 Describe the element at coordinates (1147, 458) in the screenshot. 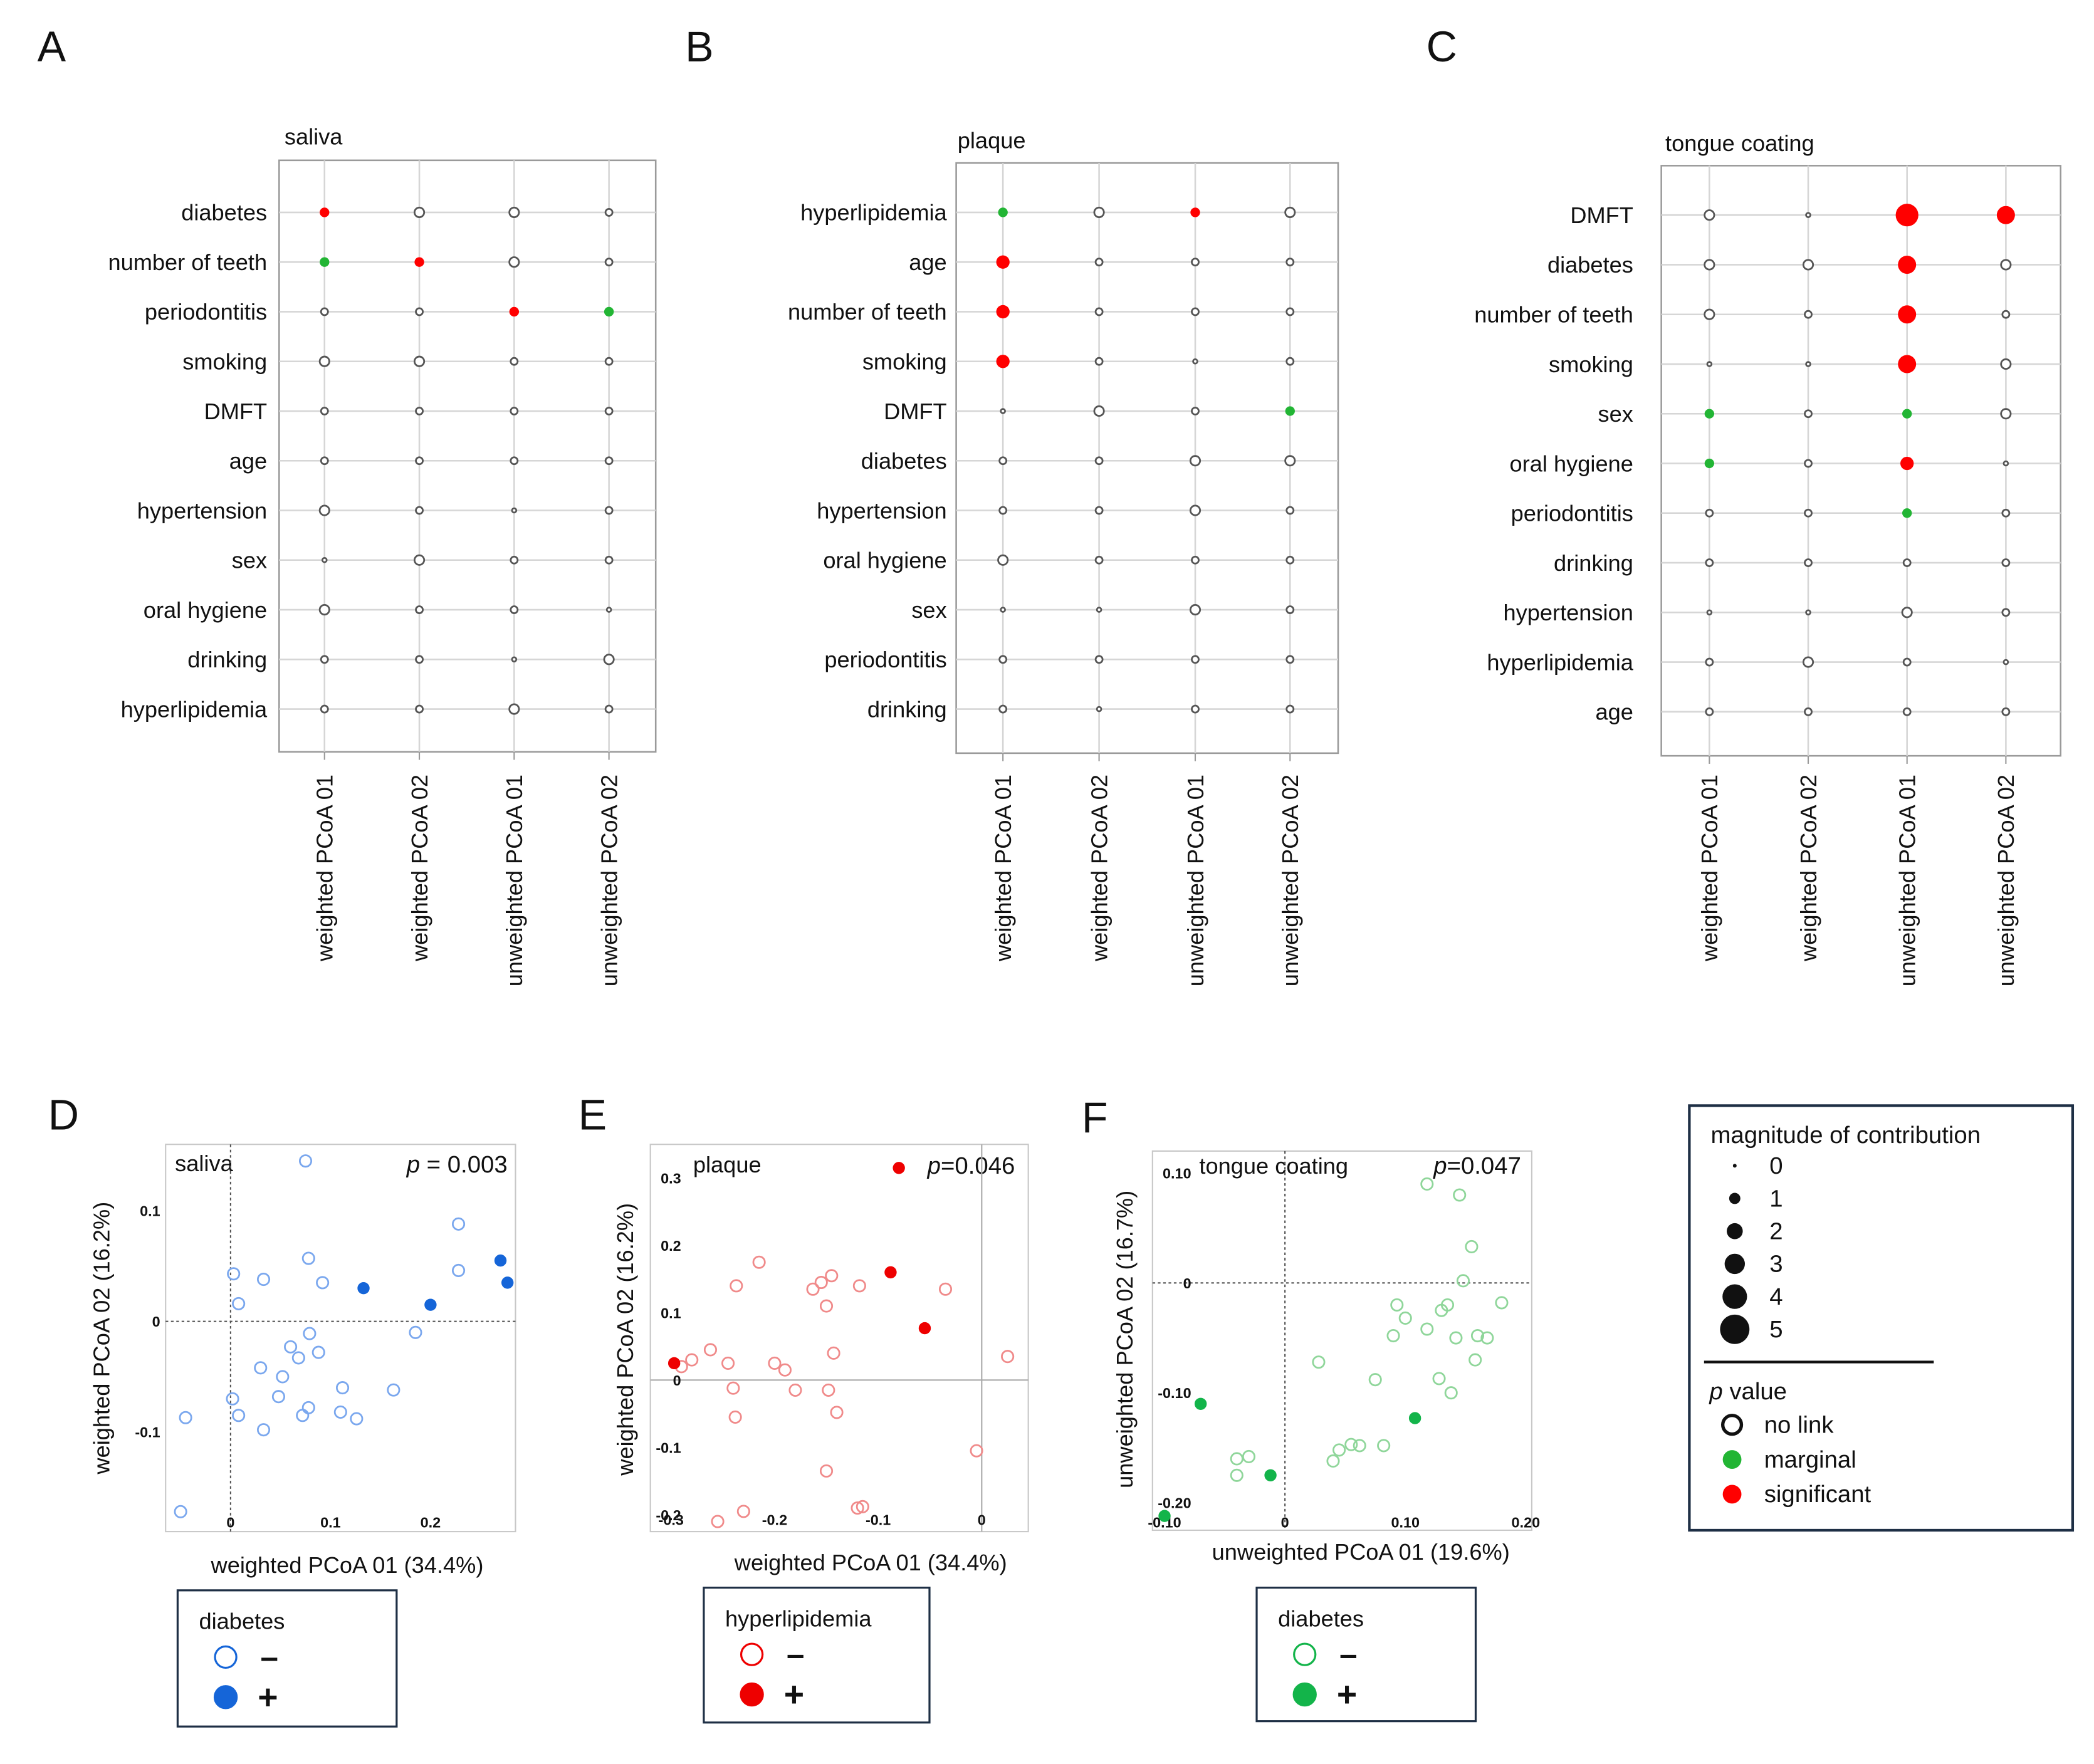

I see `plot-frame` at that location.